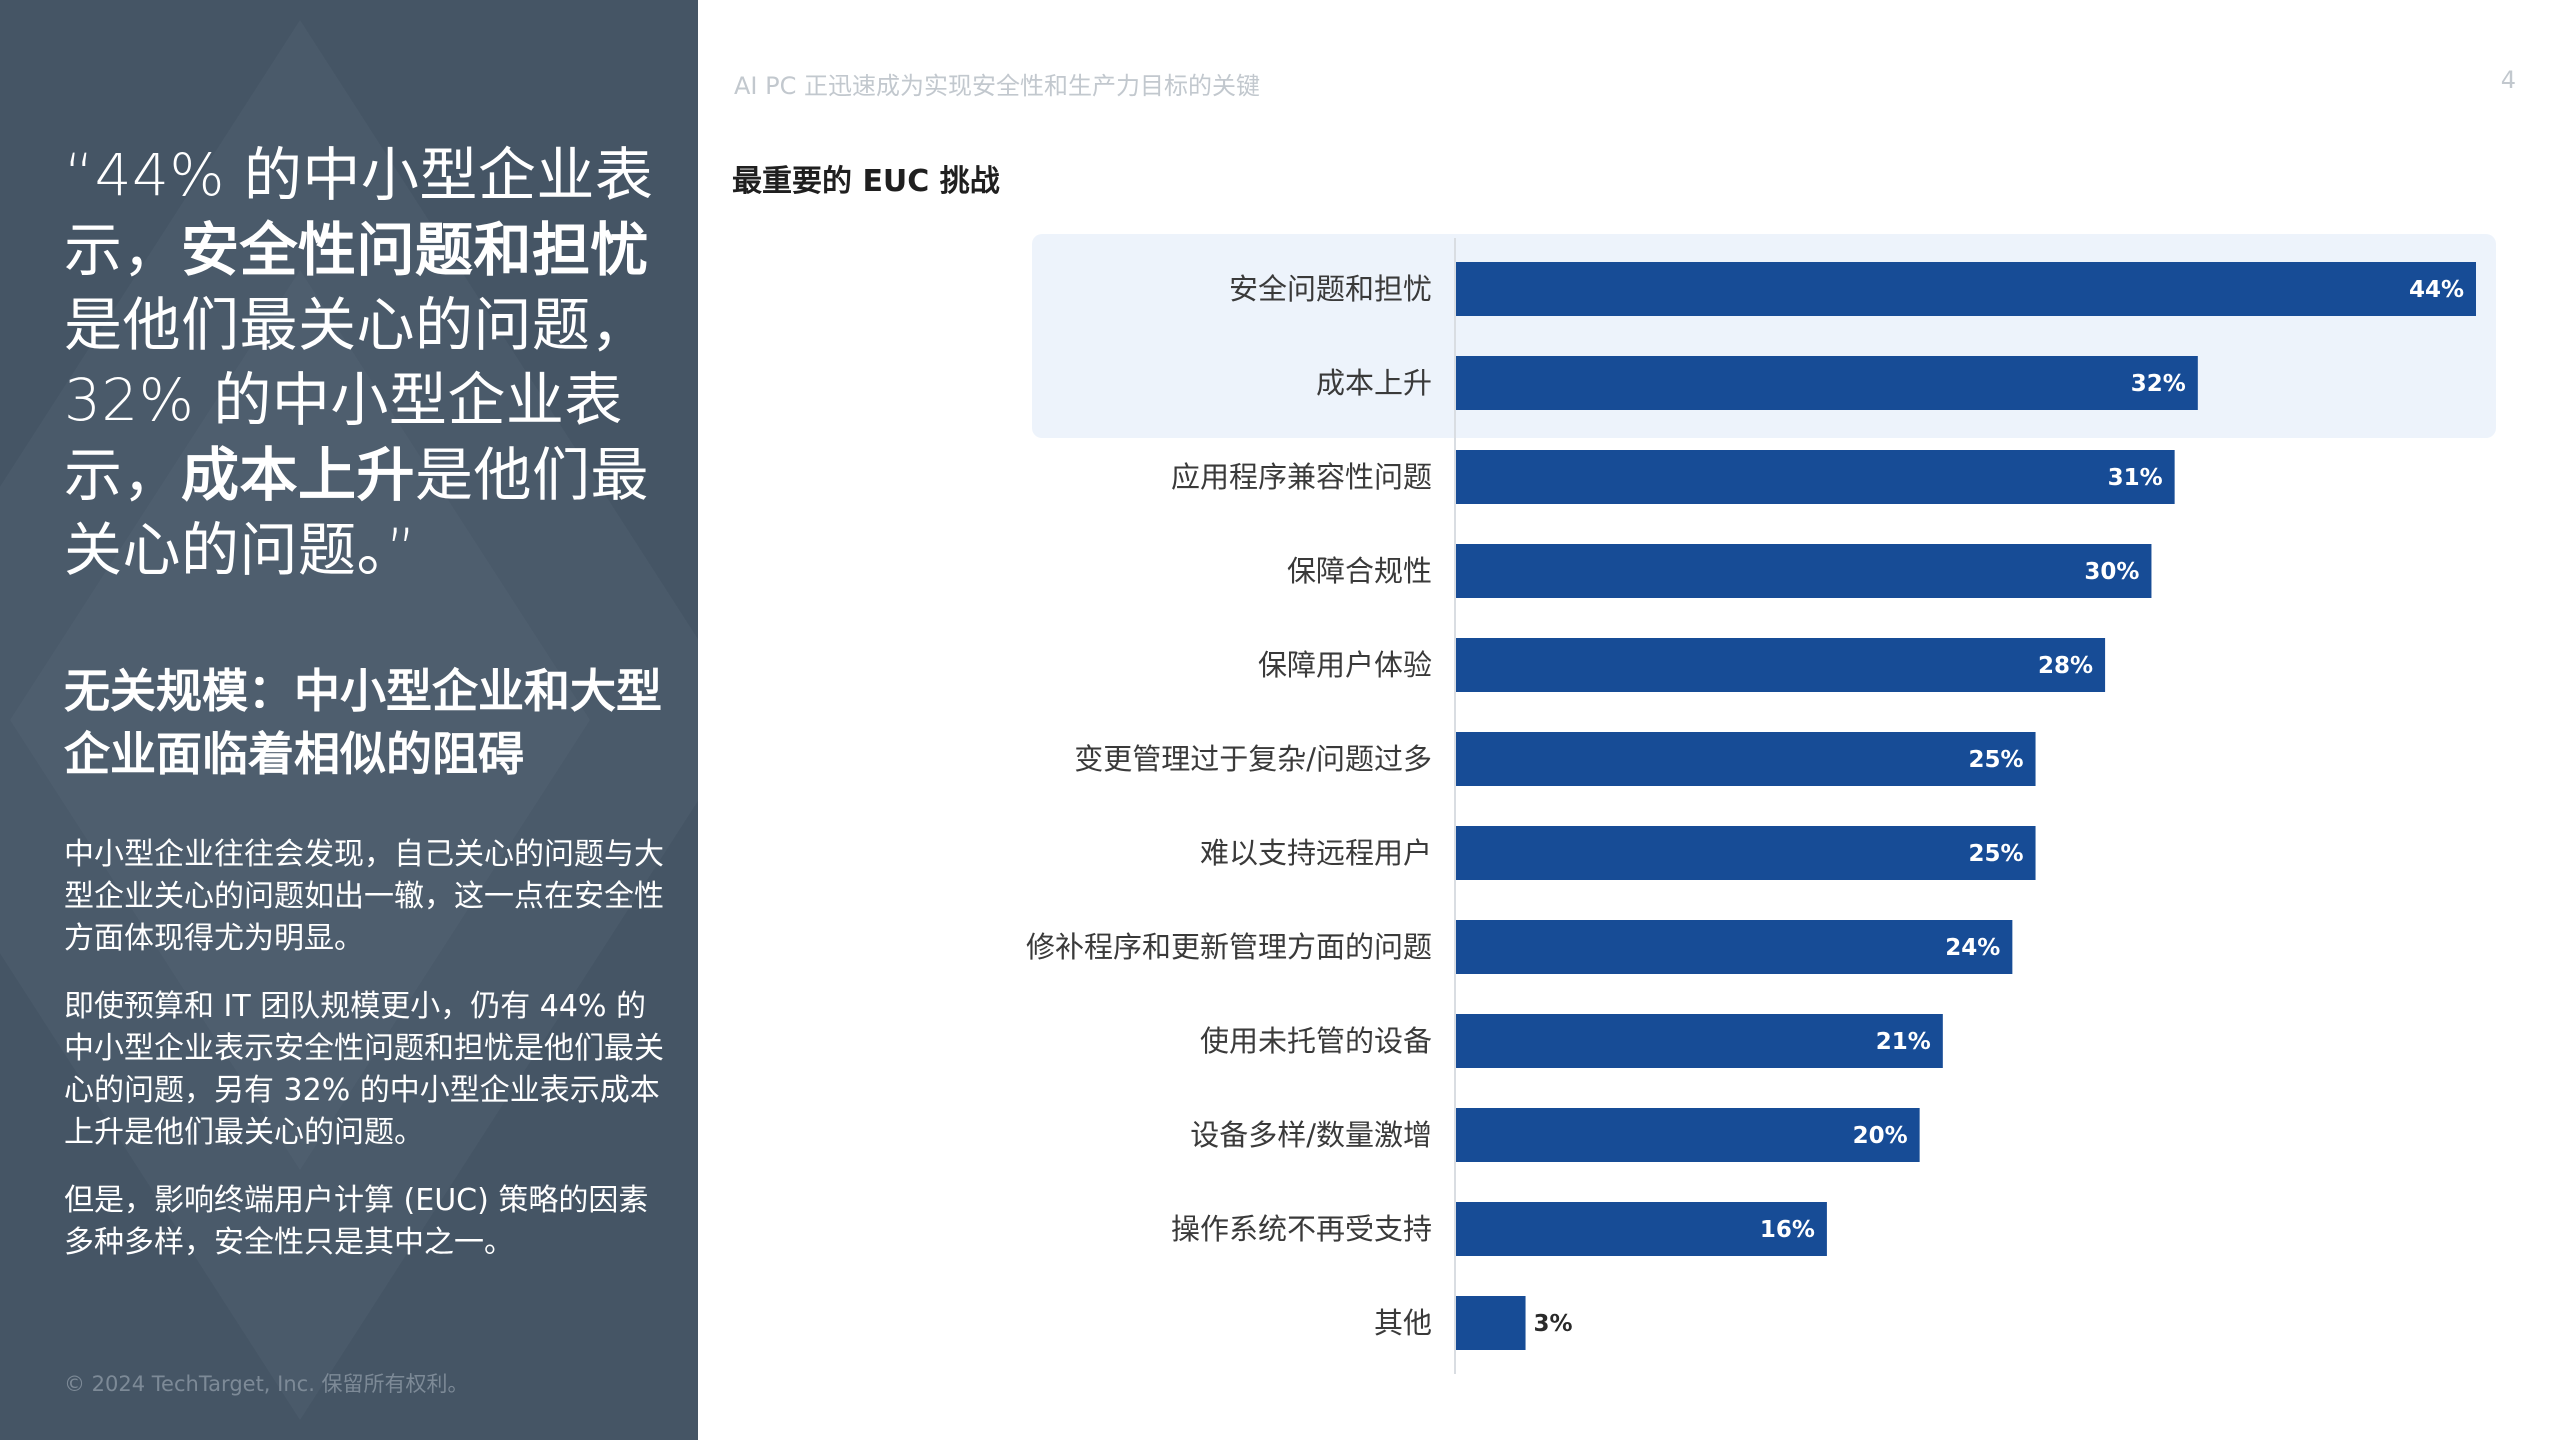 The height and width of the screenshot is (1440, 2560). What do you see at coordinates (1553, 1324) in the screenshot?
I see `value-label: 3%` at bounding box center [1553, 1324].